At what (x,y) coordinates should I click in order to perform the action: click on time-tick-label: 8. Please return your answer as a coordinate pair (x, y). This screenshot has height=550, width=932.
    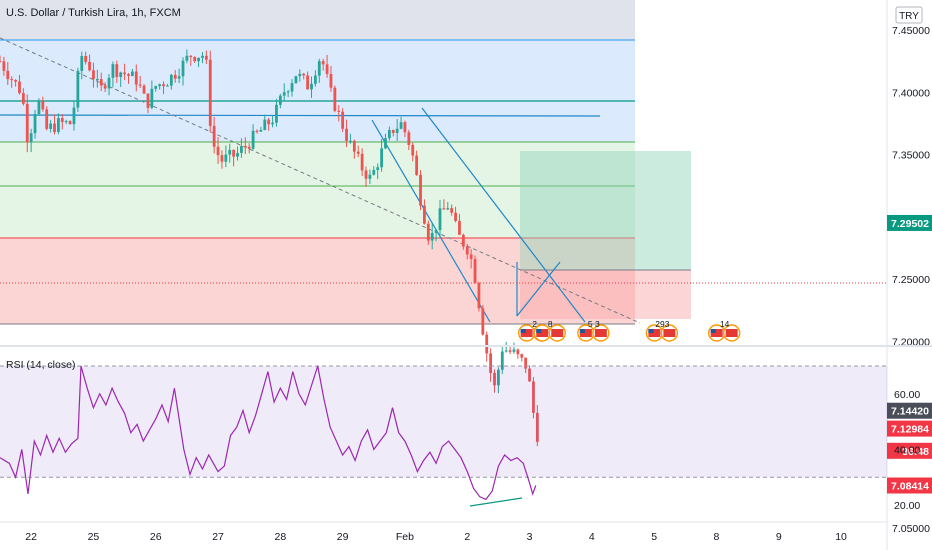
    Looking at the image, I should click on (717, 537).